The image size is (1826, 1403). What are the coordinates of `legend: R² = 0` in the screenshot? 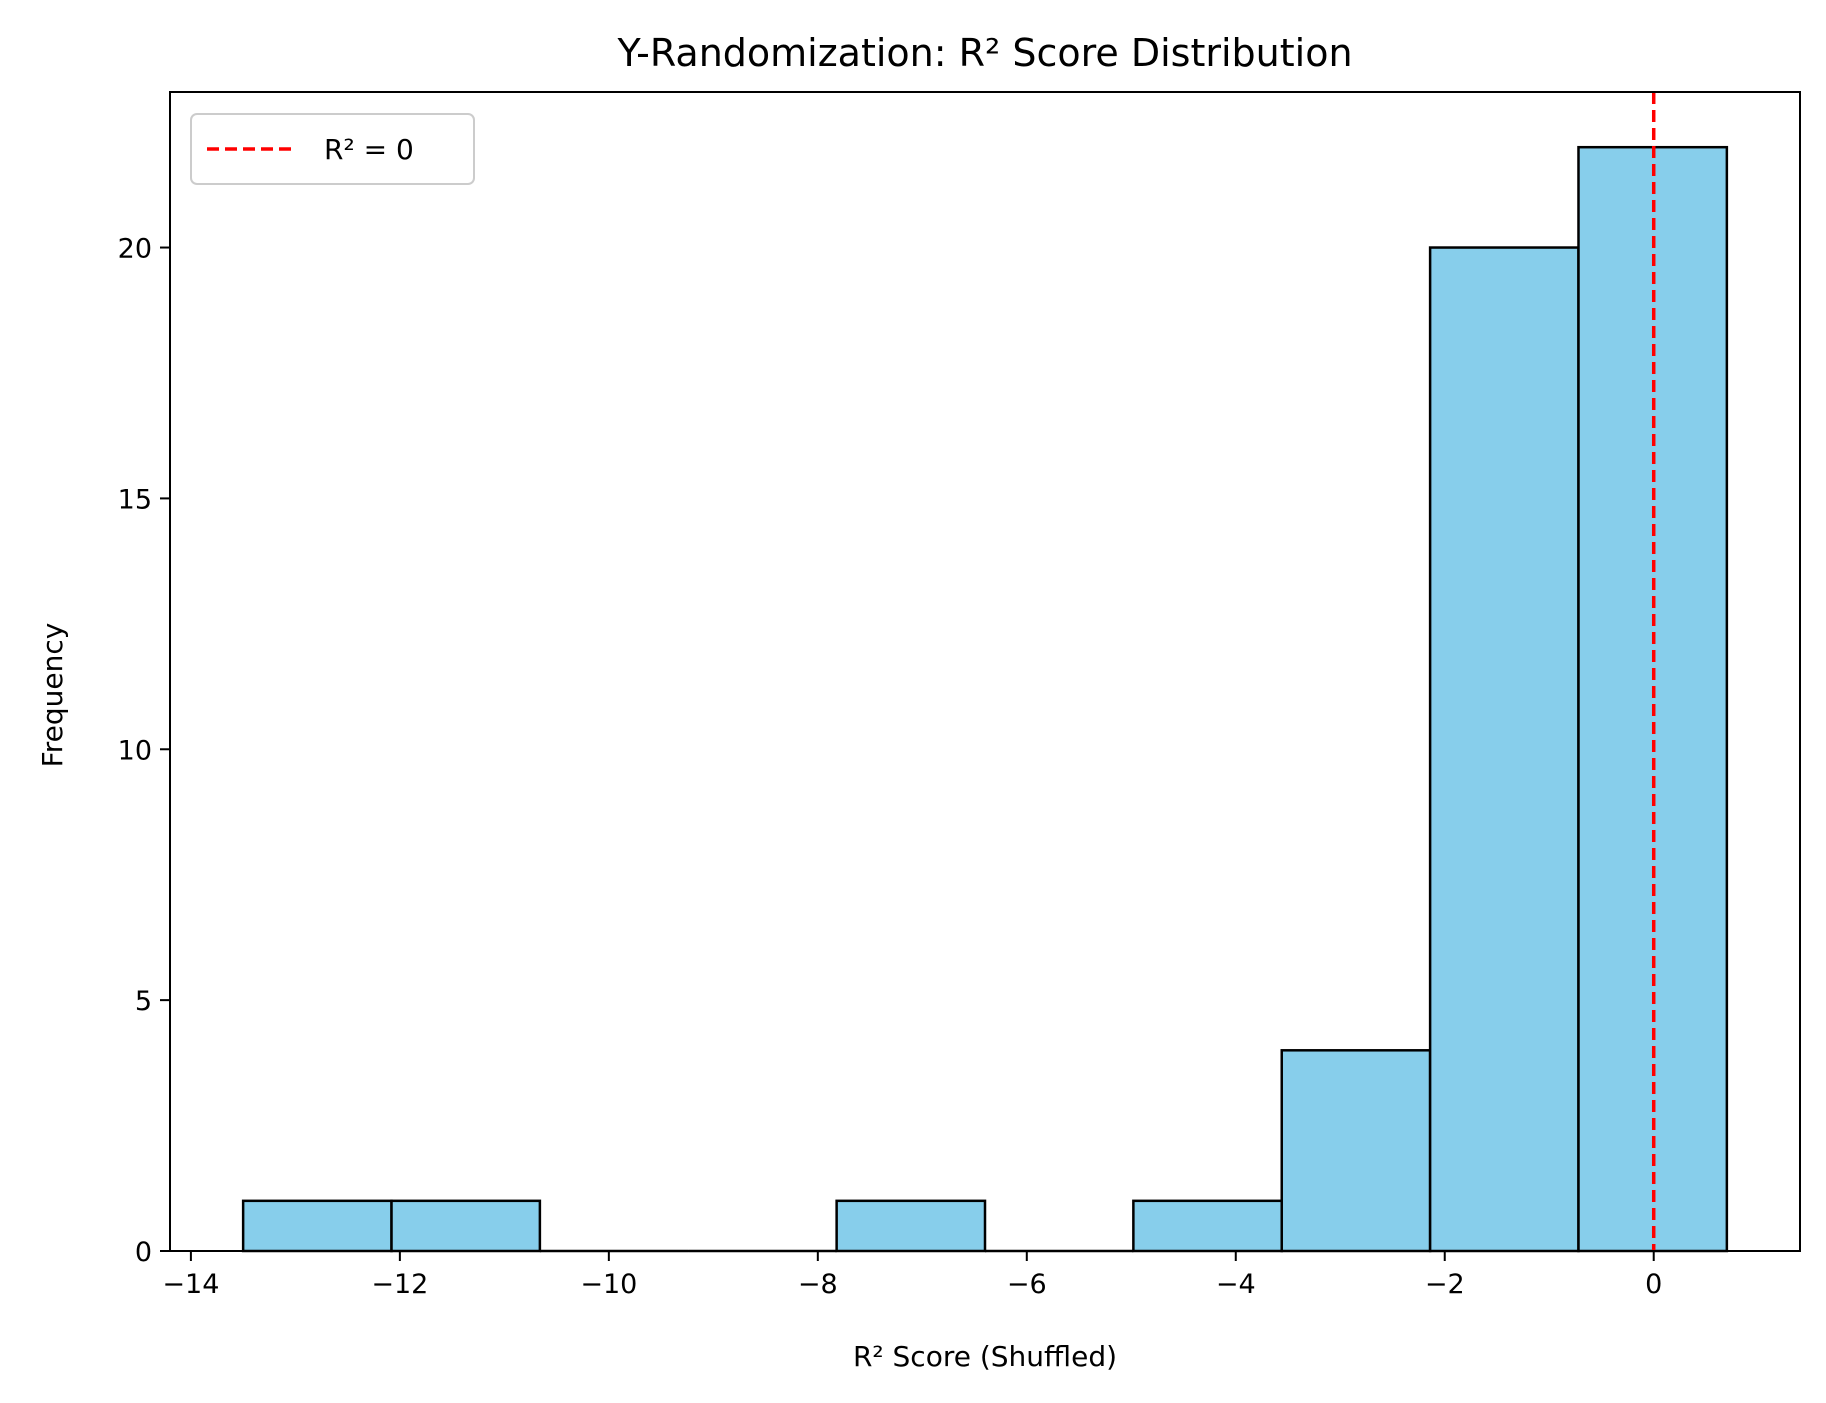 It's located at (332, 149).